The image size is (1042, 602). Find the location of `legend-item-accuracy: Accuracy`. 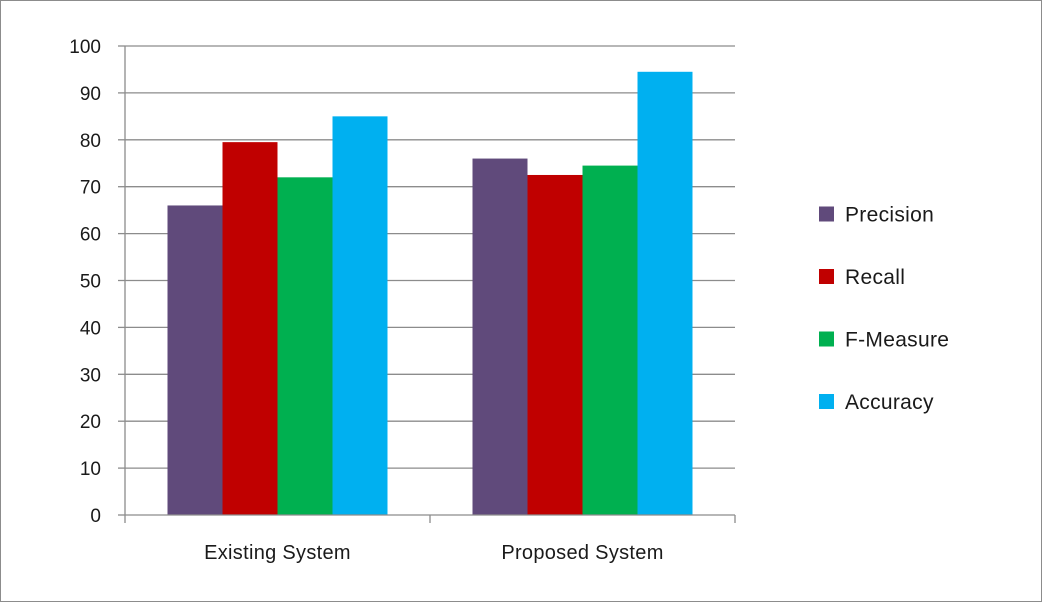

legend-item-accuracy: Accuracy is located at coordinates (876, 402).